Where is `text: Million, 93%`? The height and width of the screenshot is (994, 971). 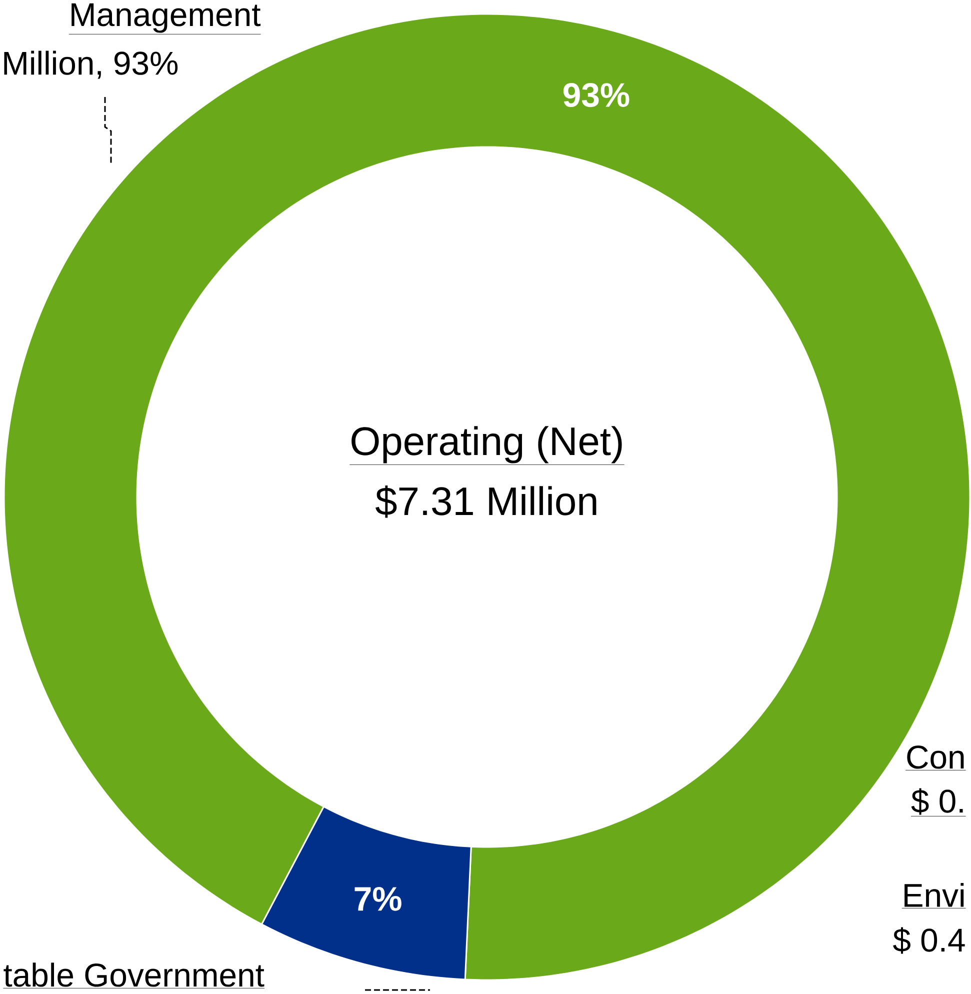 text: Million, 93% is located at coordinates (91, 64).